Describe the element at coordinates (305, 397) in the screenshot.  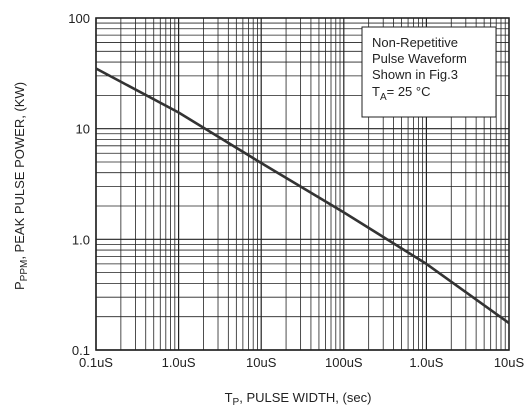
I see `x-axis-label-text: , PULSE WIDTH, (sec)` at that location.